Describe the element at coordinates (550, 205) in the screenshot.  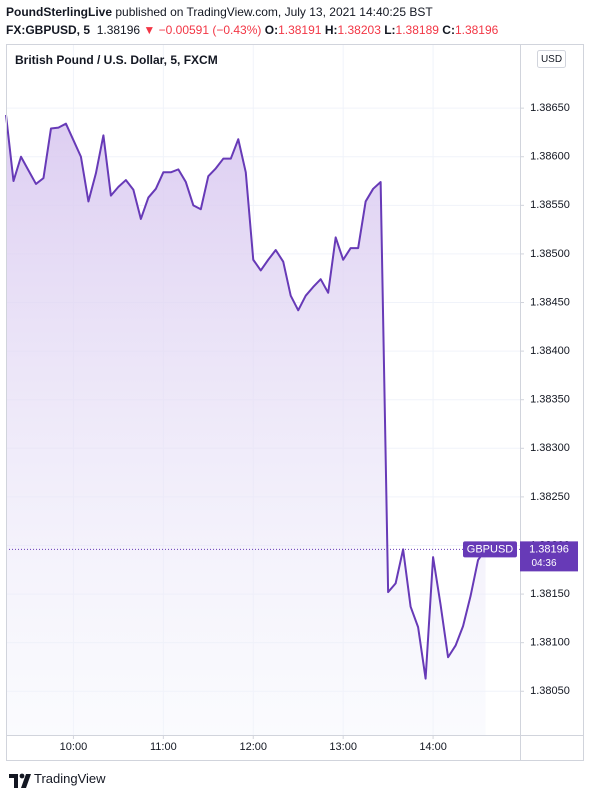
I see `y-tick-label: 1.38550` at that location.